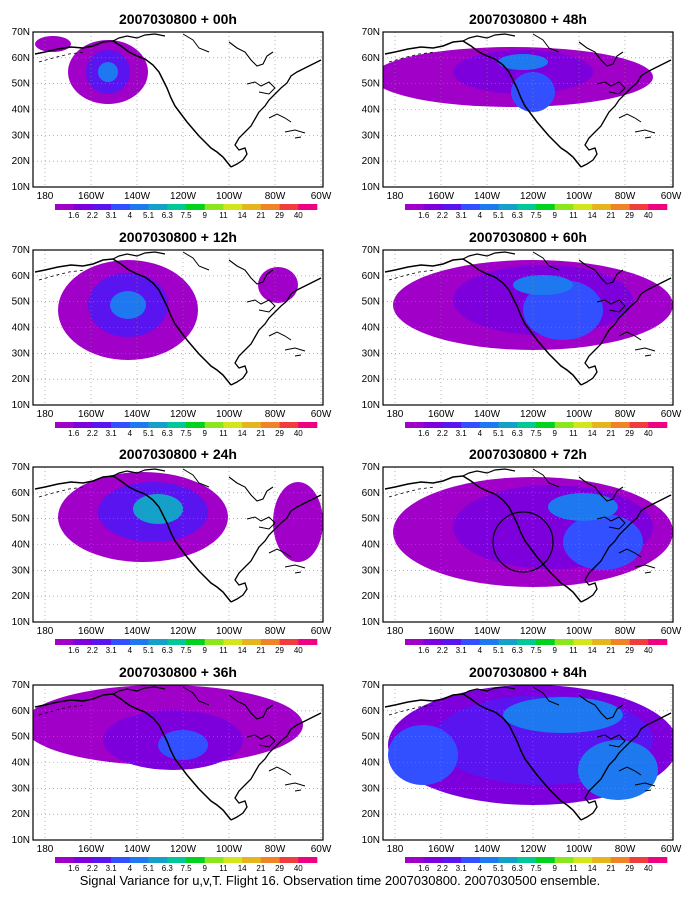 This screenshot has height=905, width=700. I want to click on lat-label: 60N, so click(371, 711).